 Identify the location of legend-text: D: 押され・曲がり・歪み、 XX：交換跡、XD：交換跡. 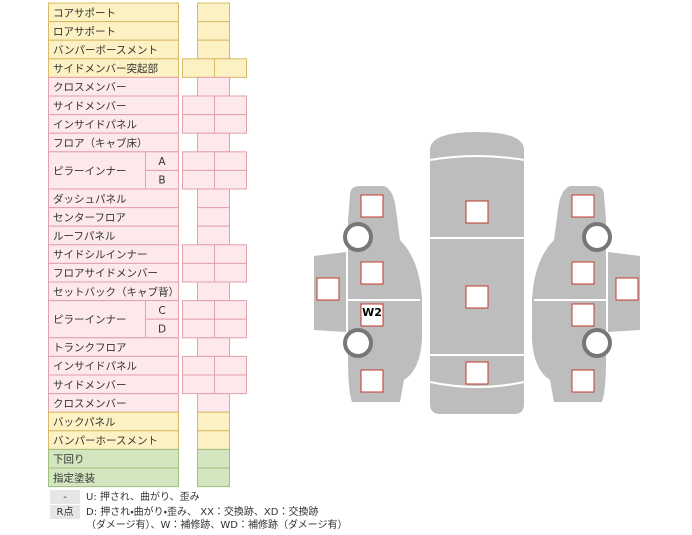
(202, 511).